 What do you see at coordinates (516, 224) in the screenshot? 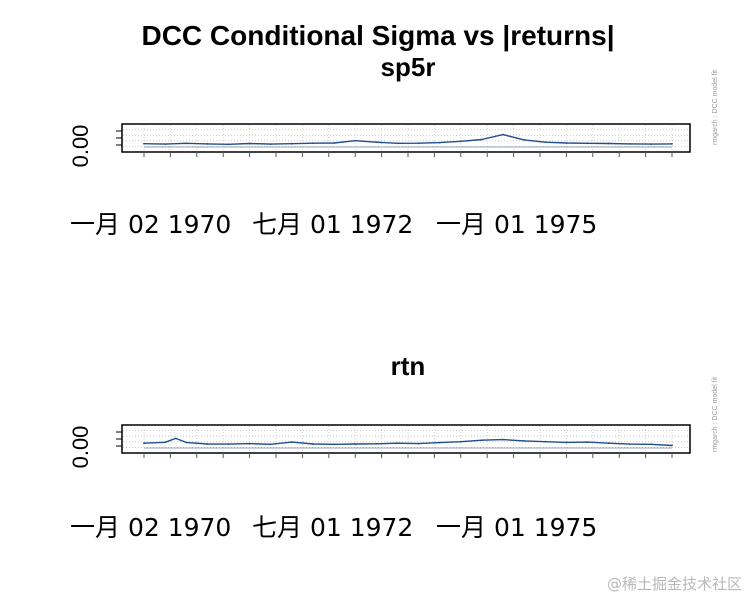
I see `x-tick-label-sp5r-3: 一月 01 1975` at bounding box center [516, 224].